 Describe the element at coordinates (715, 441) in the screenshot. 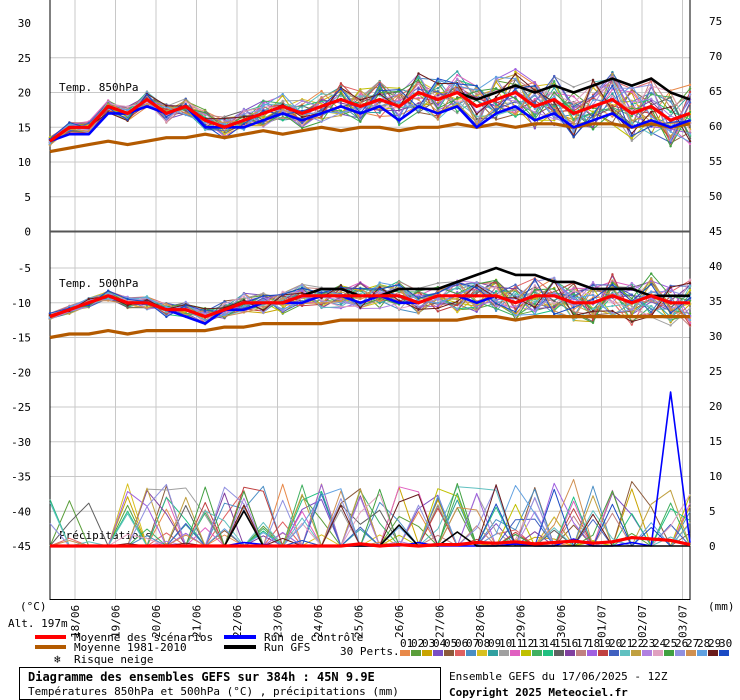

I see `right-tick-label: 15` at that location.